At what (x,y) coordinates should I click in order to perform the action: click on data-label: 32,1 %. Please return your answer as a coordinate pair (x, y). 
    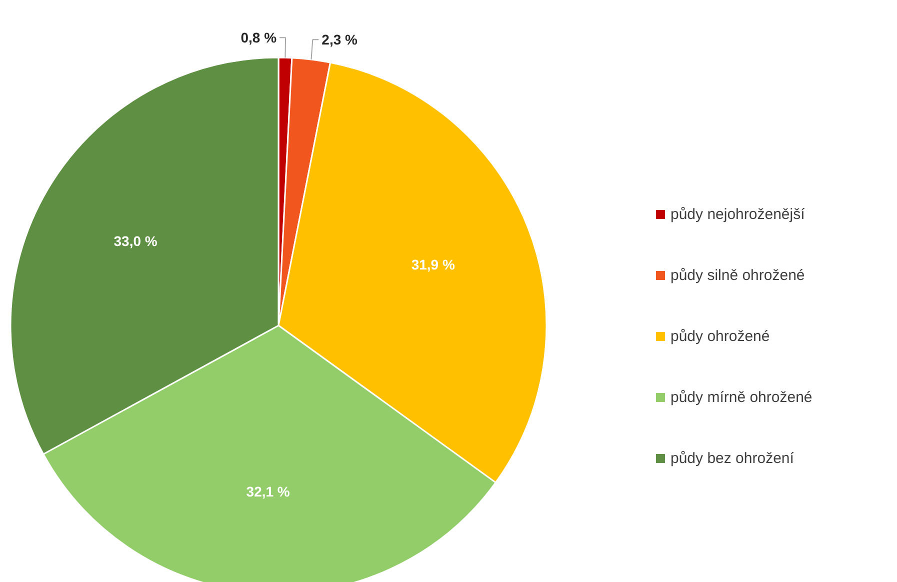
    Looking at the image, I should click on (268, 491).